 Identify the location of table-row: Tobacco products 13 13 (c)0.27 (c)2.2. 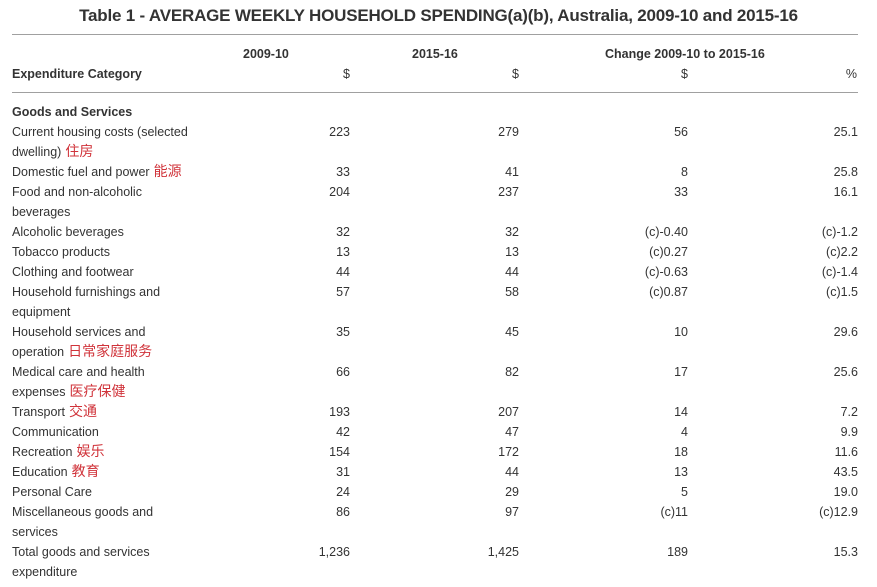
(435, 252).